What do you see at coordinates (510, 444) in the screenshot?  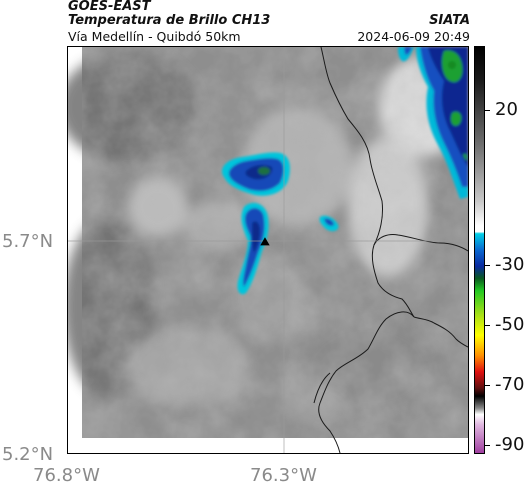 I see `colorbar-label: -90` at bounding box center [510, 444].